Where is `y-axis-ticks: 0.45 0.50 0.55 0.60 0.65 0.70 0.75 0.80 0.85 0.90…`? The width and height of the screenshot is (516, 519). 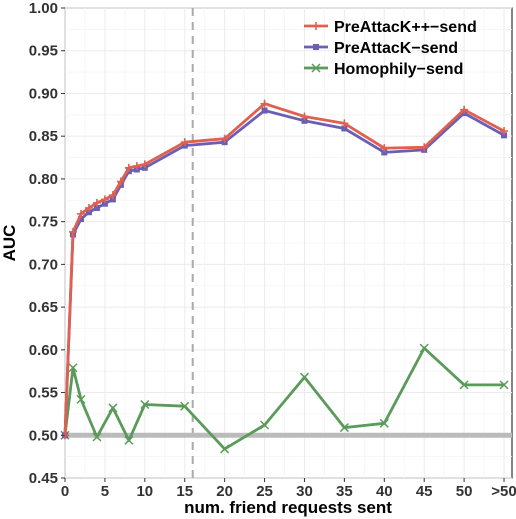
y-axis-ticks: 0.45 0.50 0.55 0.60 0.65 0.70 0.75 0.80 0.85 0.90… is located at coordinates (47, 243).